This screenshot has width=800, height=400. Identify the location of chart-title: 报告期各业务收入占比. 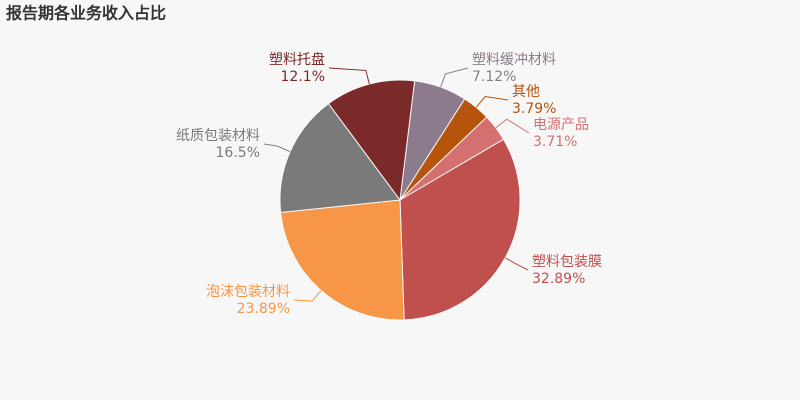
(86, 13).